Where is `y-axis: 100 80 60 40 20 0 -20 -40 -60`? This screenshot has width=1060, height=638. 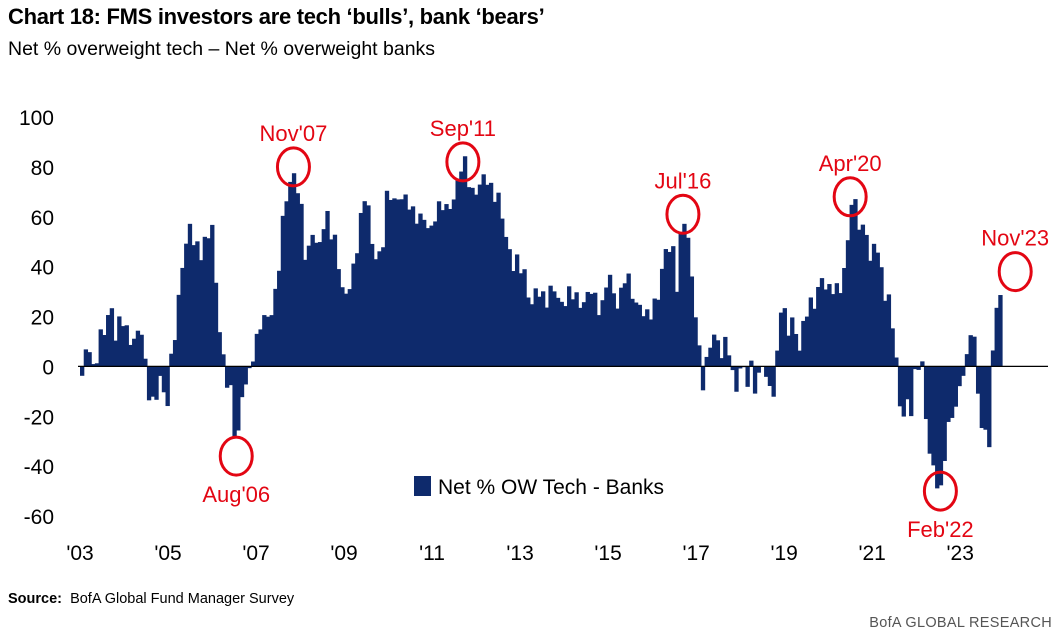 y-axis: 100 80 60 40 20 0 -20 -40 -60 is located at coordinates (36, 318).